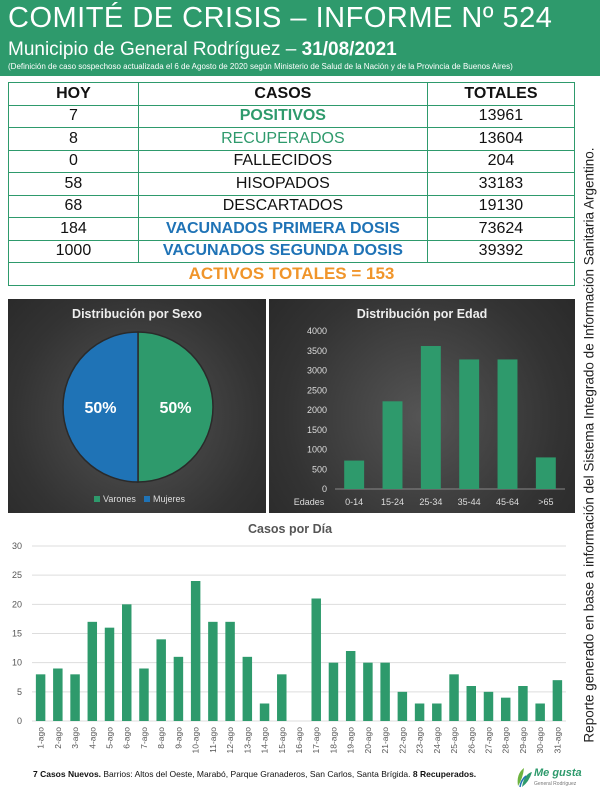 The height and width of the screenshot is (800, 600). What do you see at coordinates (17, 604) in the screenshot?
I see `y-tick-label: 20` at bounding box center [17, 604].